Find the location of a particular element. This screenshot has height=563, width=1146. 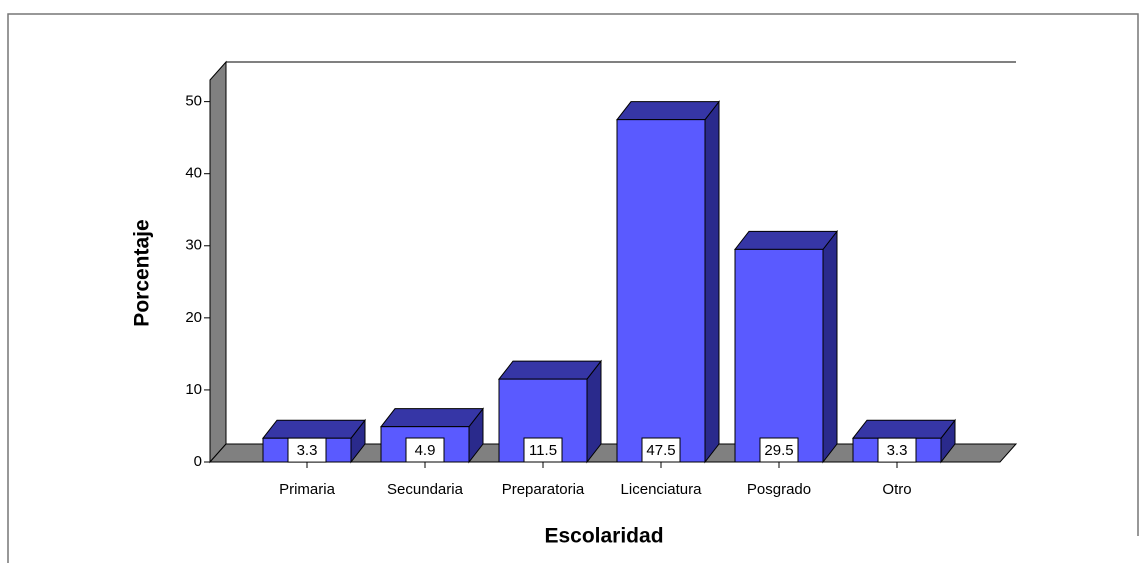

value-label: 47.5 is located at coordinates (660, 450).